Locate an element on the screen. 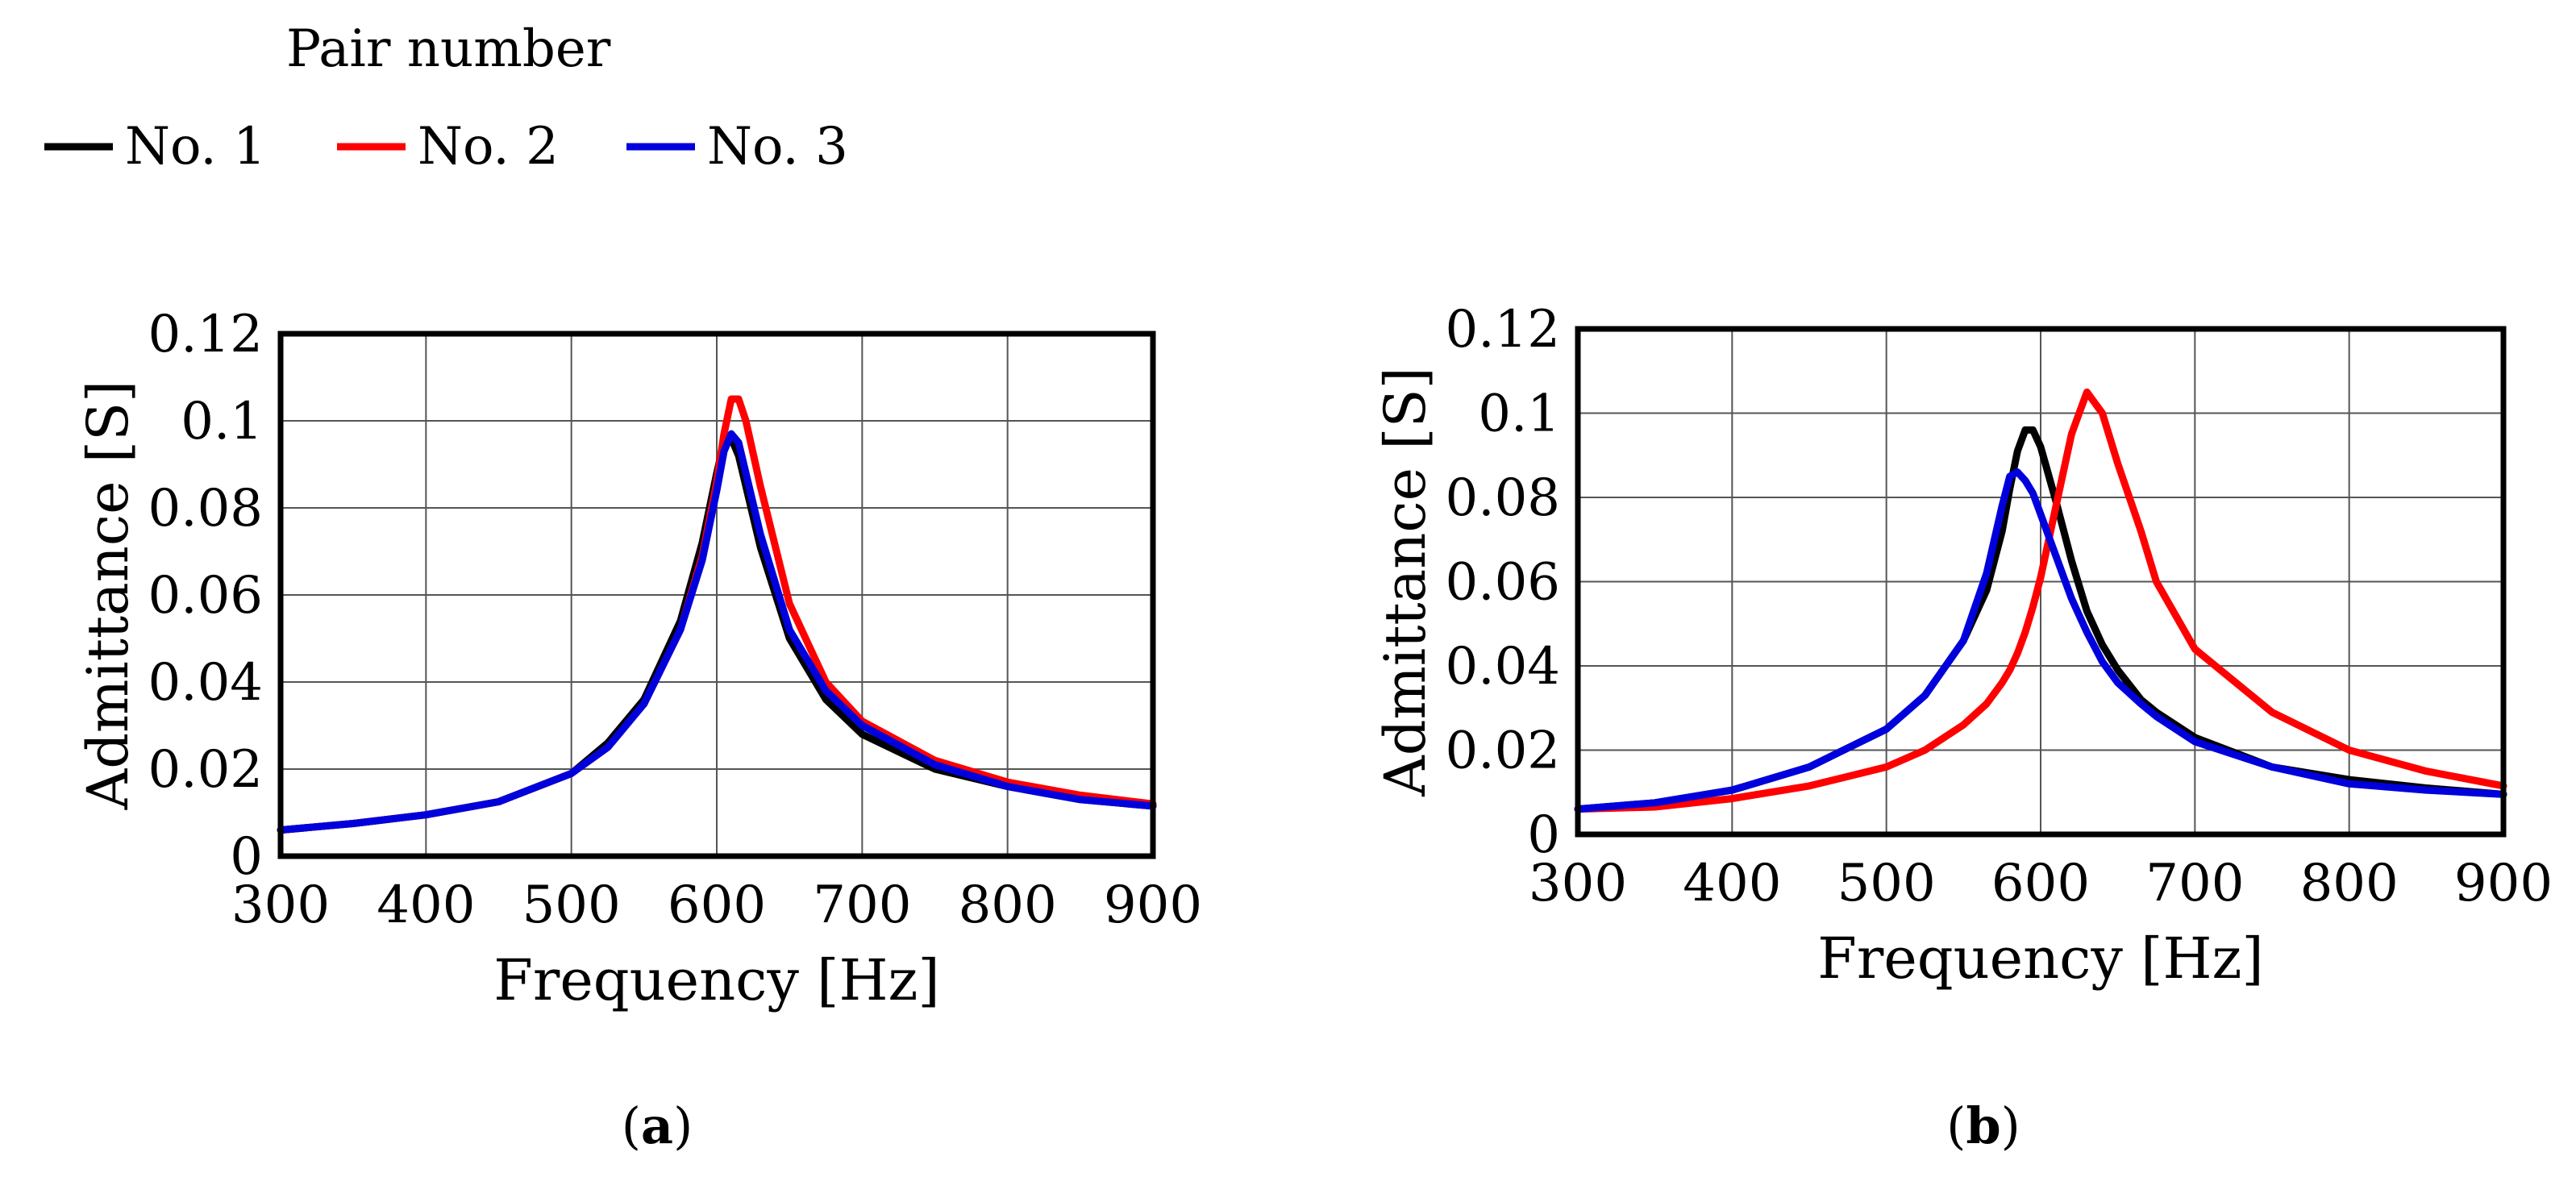  series-group-a is located at coordinates (717, 614).